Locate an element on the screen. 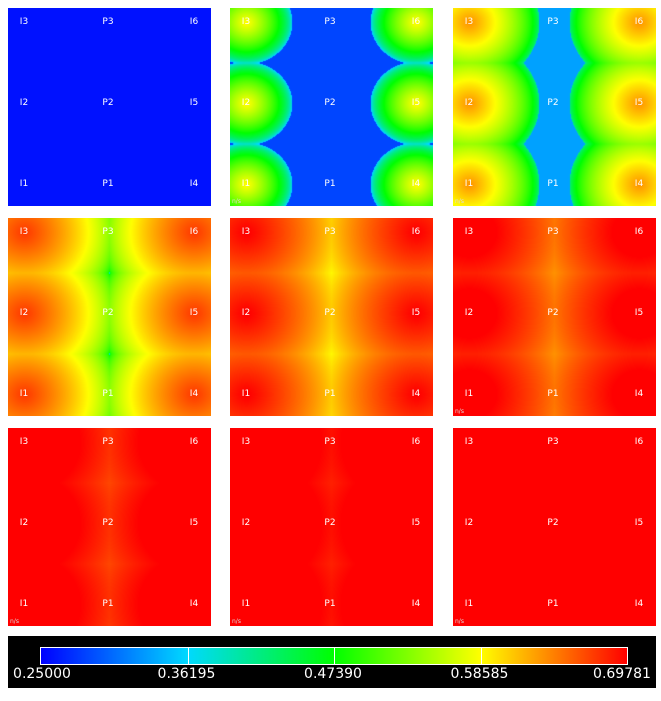 Image resolution: width=661 pixels, height=701 pixels. legend-tick-label: 0.69781 is located at coordinates (622, 674).